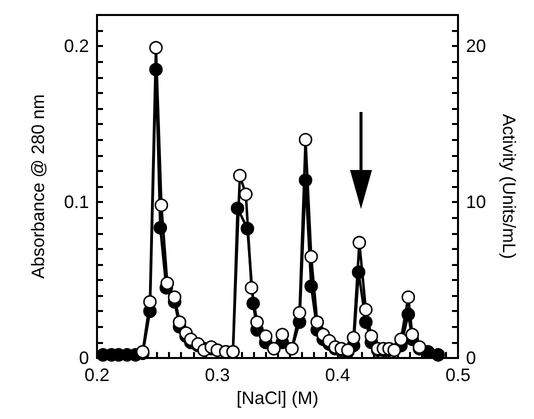  What do you see at coordinates (509, 187) in the screenshot?
I see `y2-axis-title: Activity (Units/mL)` at bounding box center [509, 187].